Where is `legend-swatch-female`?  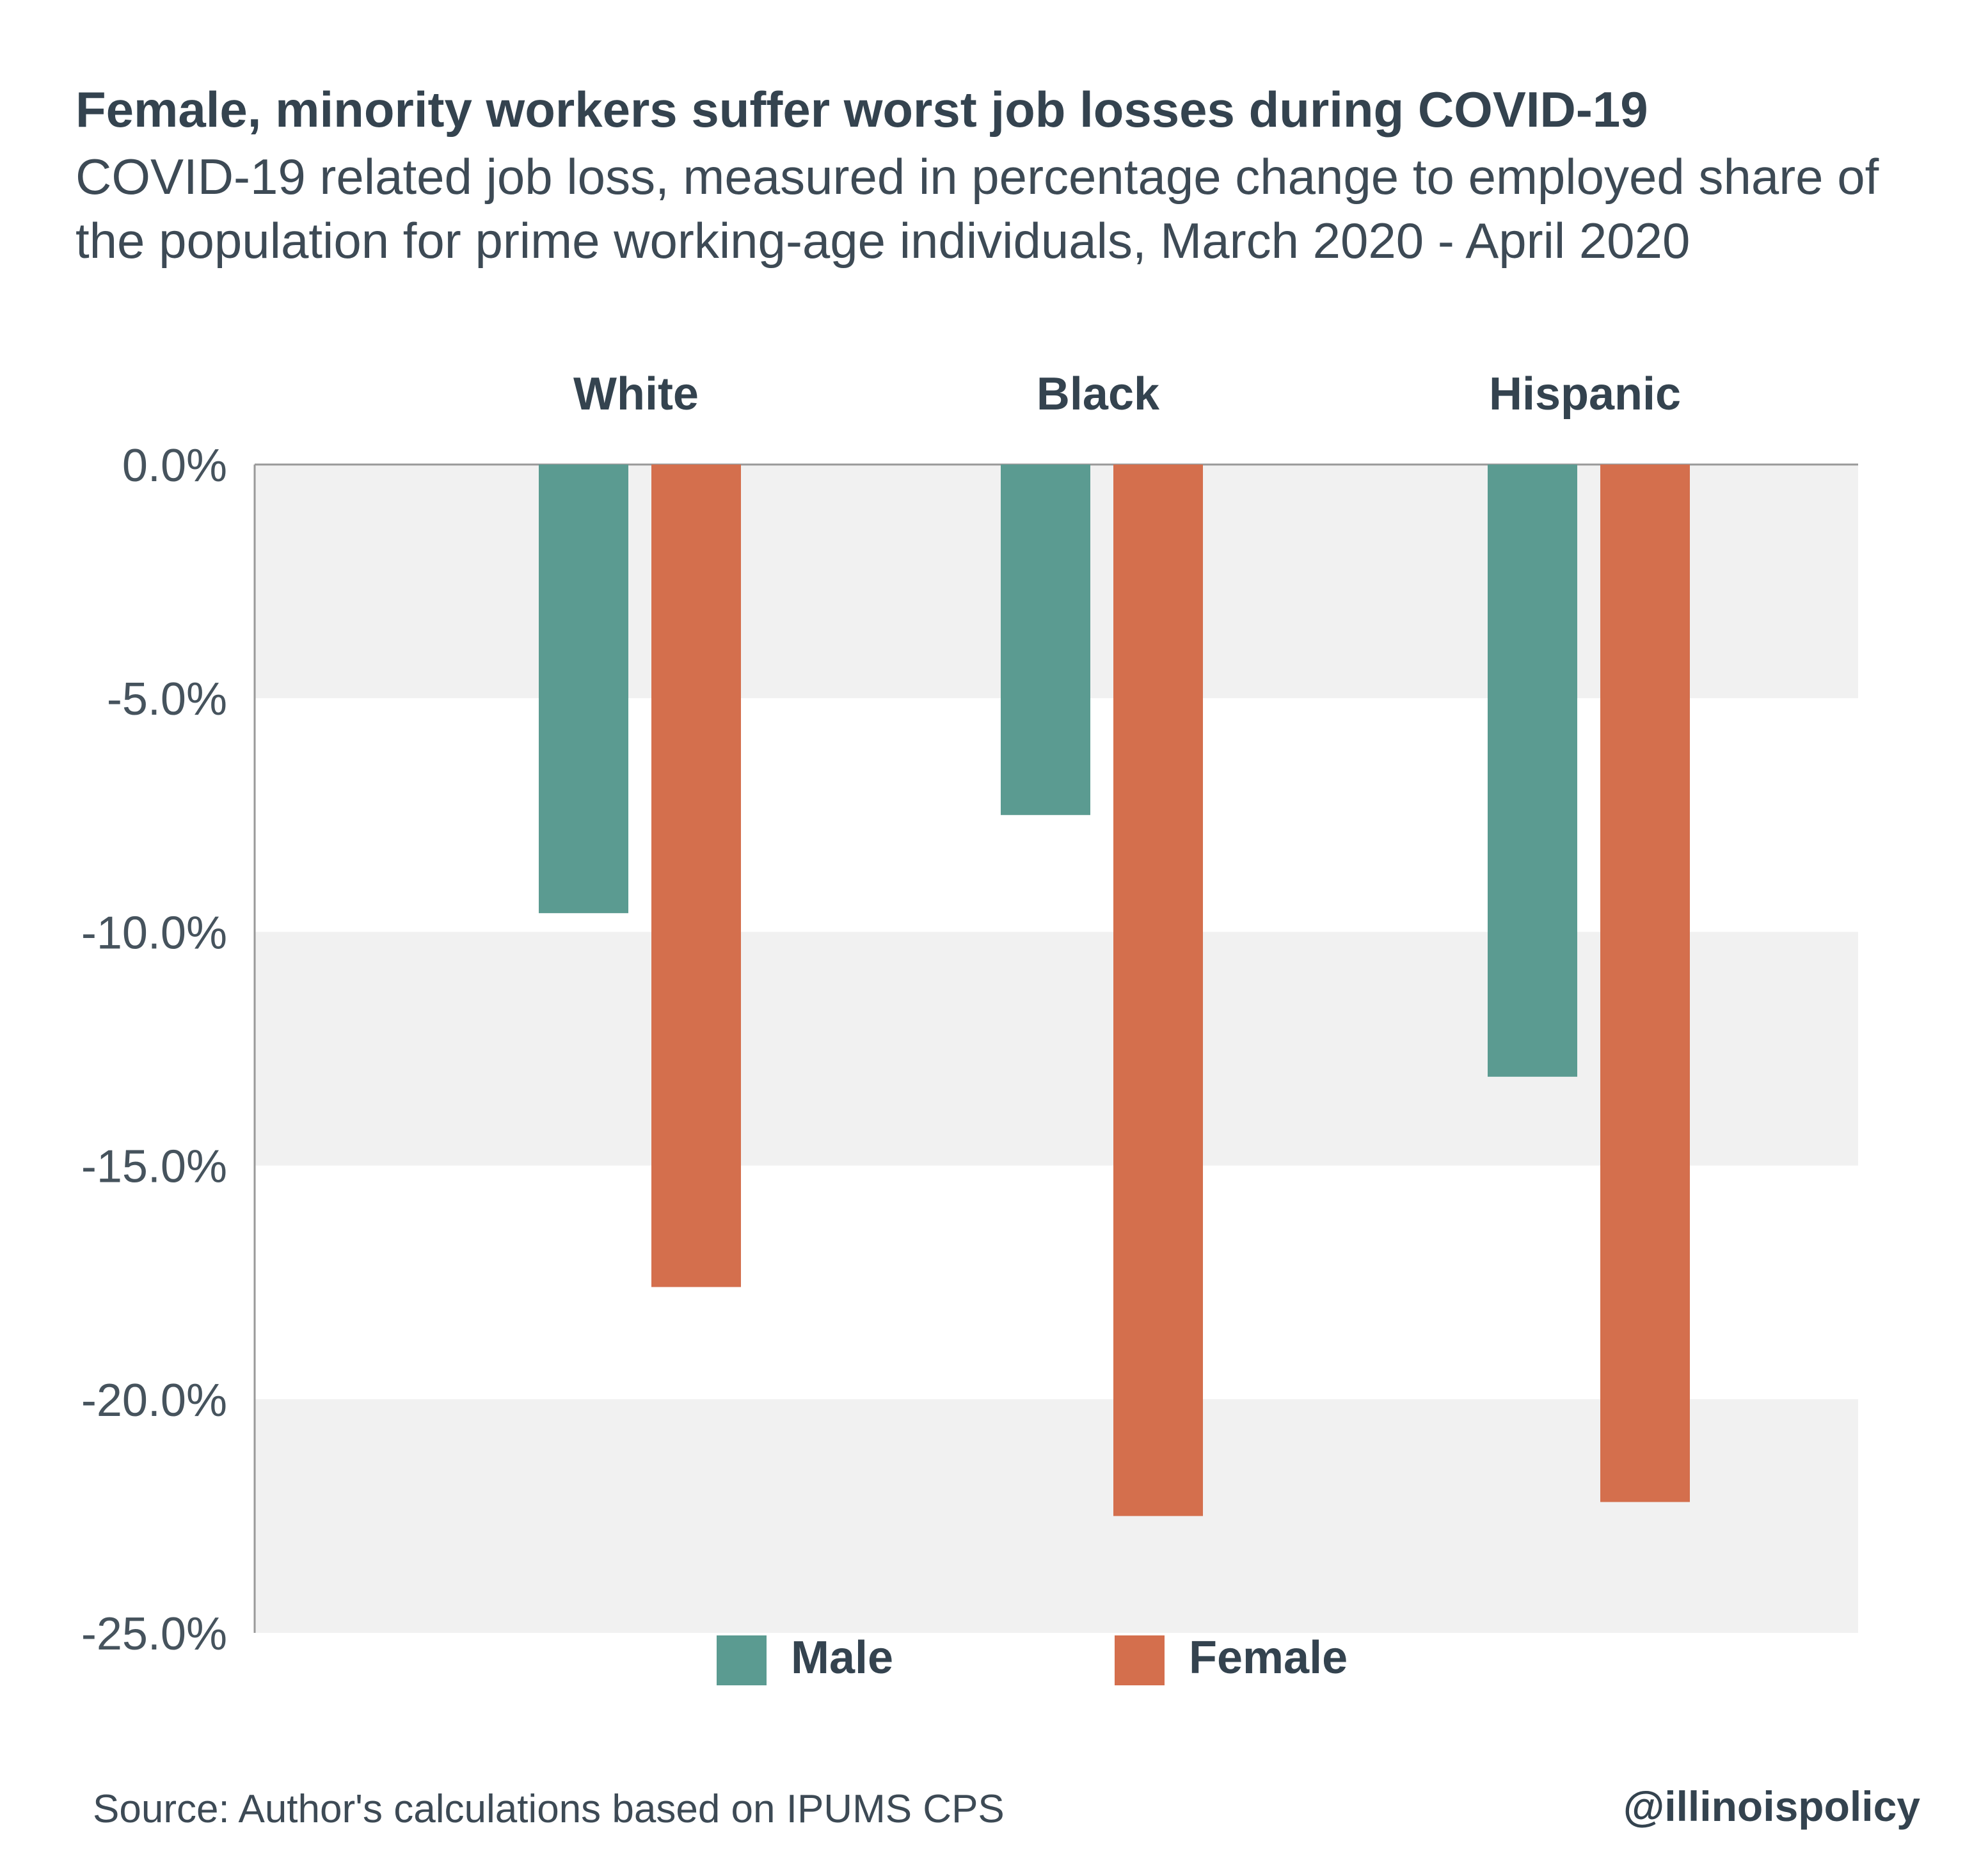 legend-swatch-female is located at coordinates (1140, 1660).